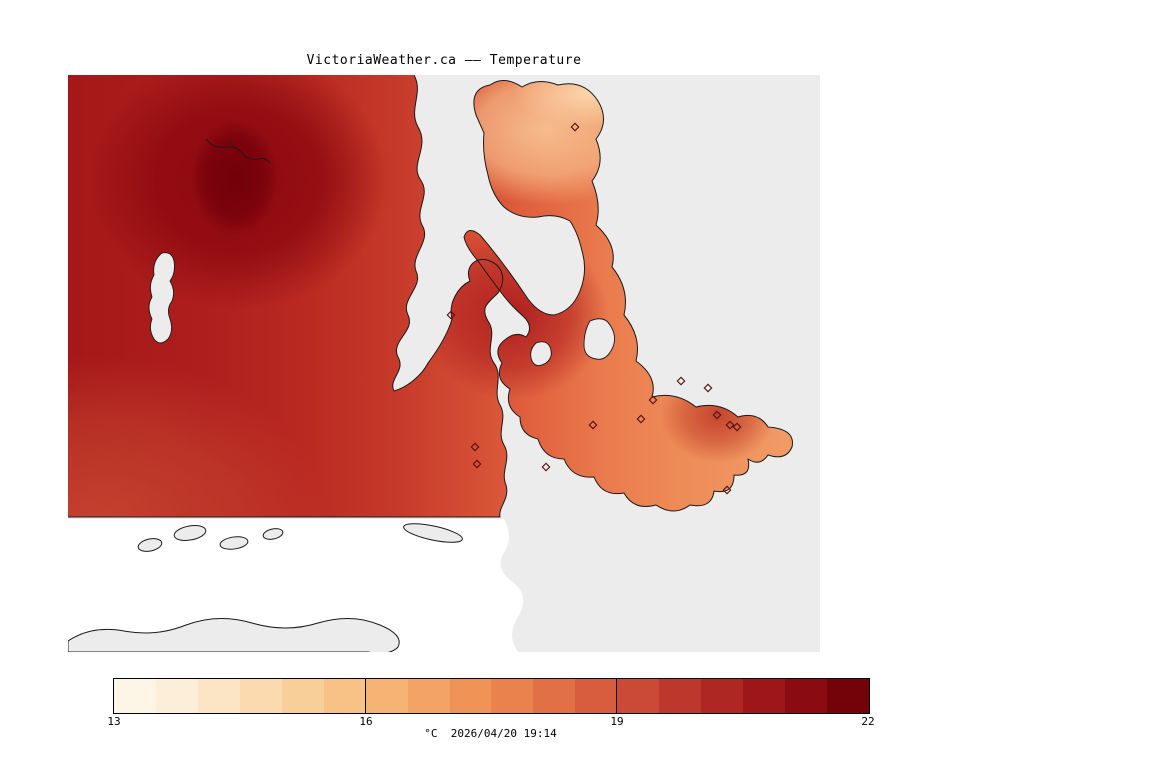 Image resolution: width=1152 pixels, height=768 pixels. Describe the element at coordinates (617, 721) in the screenshot. I see `colorbar-tick-19: 19` at that location.